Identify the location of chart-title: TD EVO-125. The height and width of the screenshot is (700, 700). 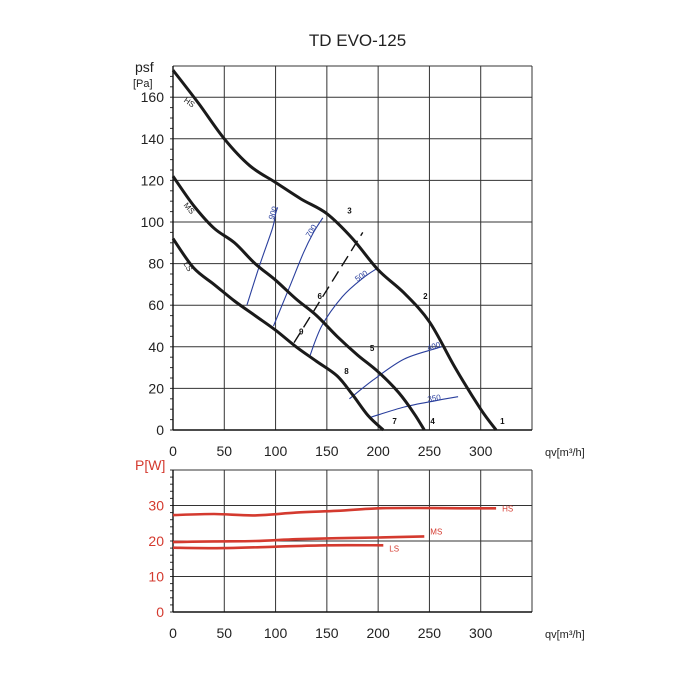
(357, 40).